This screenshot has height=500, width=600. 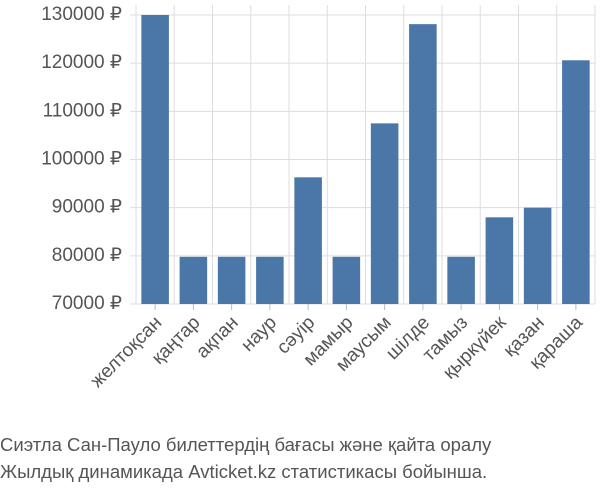 What do you see at coordinates (217, 337) in the screenshot?
I see `x-tick-label: ақпан` at bounding box center [217, 337].